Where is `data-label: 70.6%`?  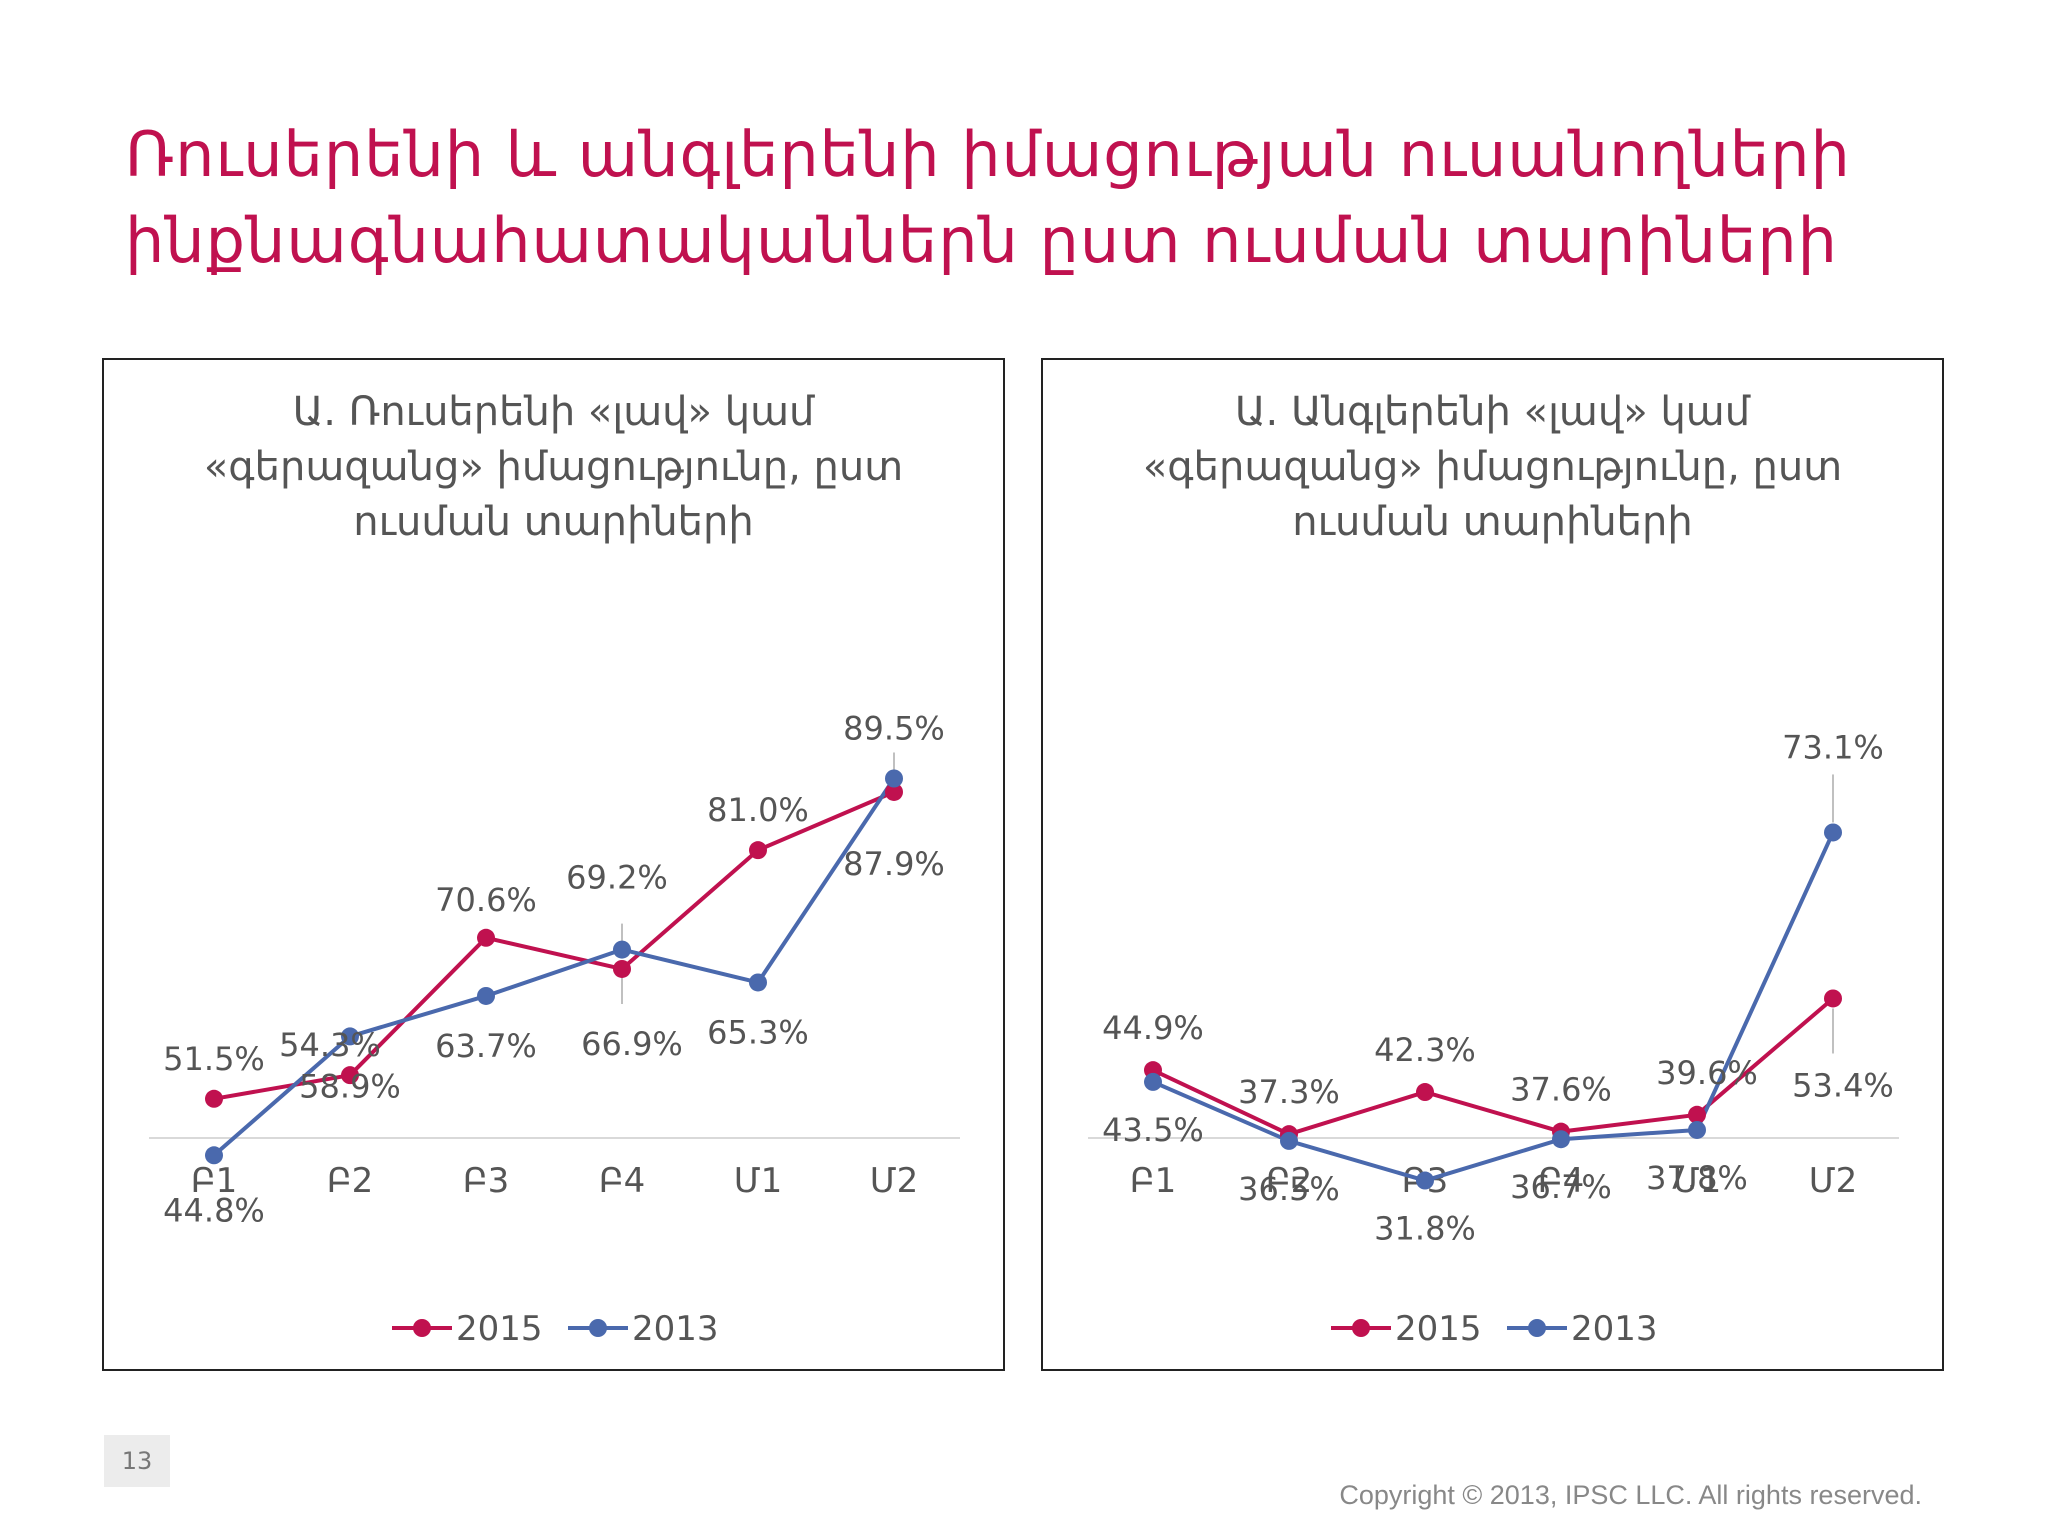 data-label: 70.6% is located at coordinates (486, 900).